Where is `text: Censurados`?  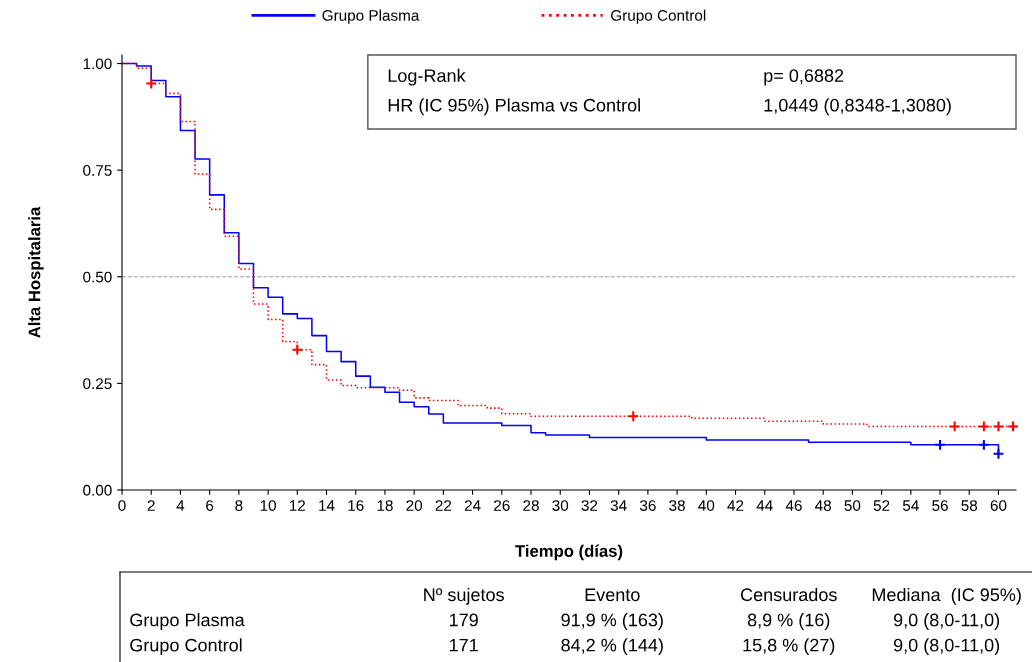 text: Censurados is located at coordinates (788, 594).